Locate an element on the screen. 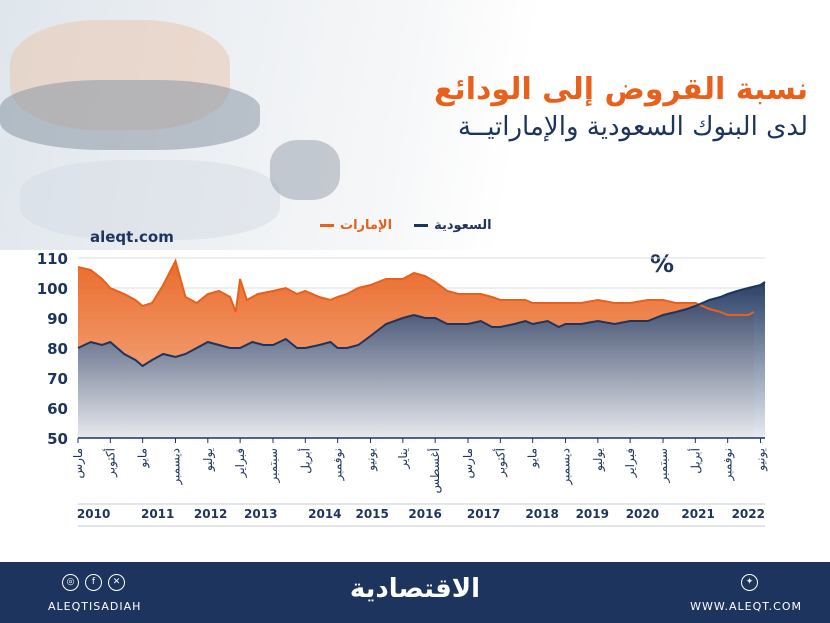  year-label: 2011 is located at coordinates (157, 514).